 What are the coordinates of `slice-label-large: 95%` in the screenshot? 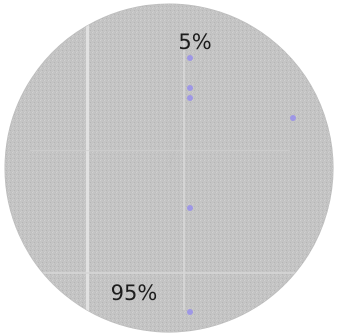 It's located at (134, 293).